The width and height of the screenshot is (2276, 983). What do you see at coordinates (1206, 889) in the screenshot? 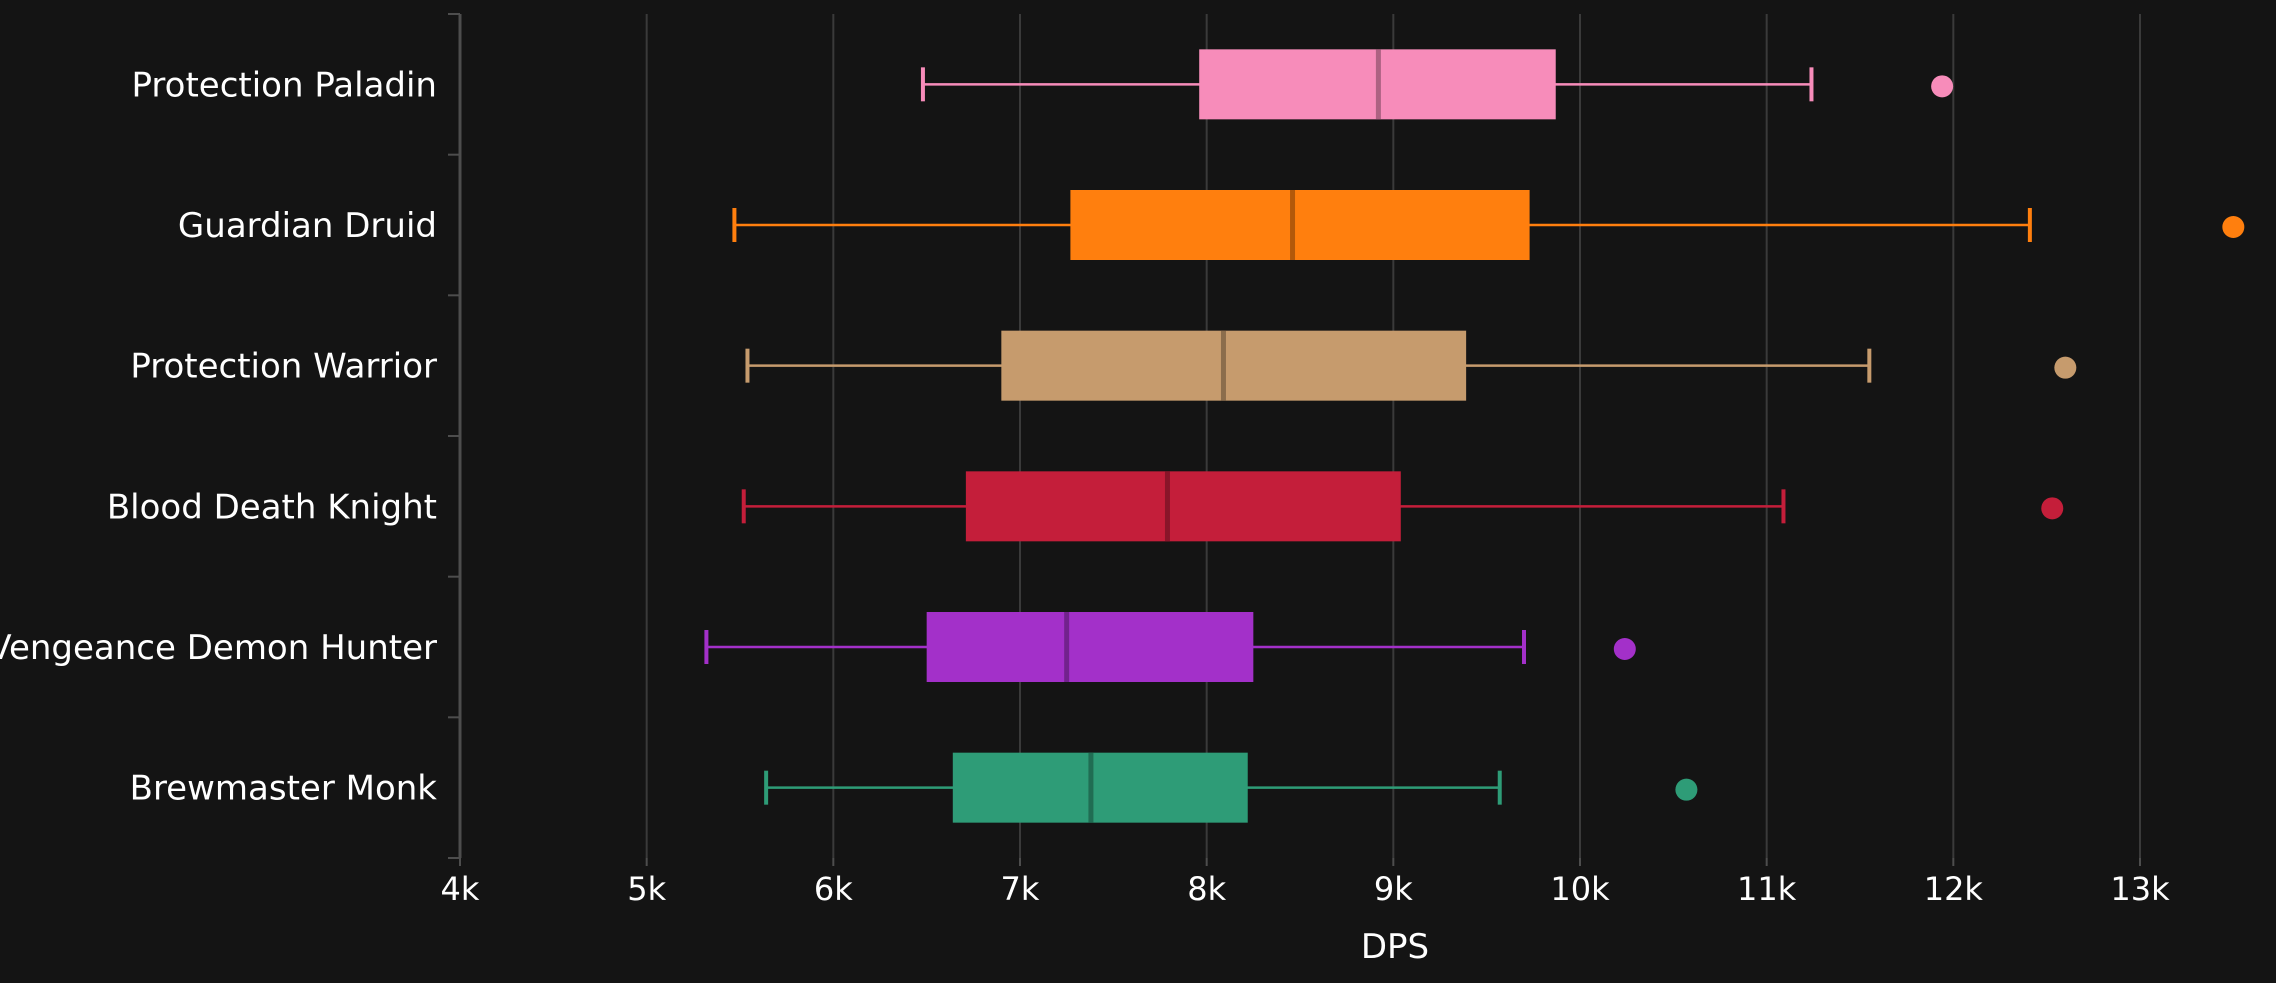
I see `x-tick-label: 8k` at bounding box center [1206, 889].